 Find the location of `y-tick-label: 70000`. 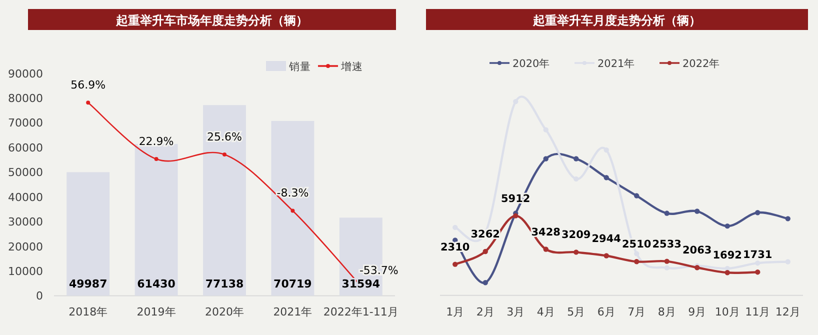

y-tick-label: 70000 is located at coordinates (25, 123).